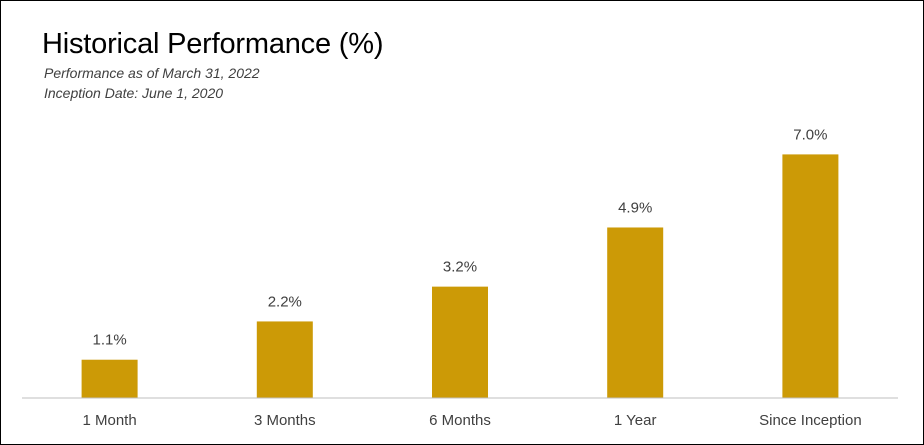 Image resolution: width=924 pixels, height=445 pixels. Describe the element at coordinates (460, 267) in the screenshot. I see `data-label-6-months: 3.2%` at that location.